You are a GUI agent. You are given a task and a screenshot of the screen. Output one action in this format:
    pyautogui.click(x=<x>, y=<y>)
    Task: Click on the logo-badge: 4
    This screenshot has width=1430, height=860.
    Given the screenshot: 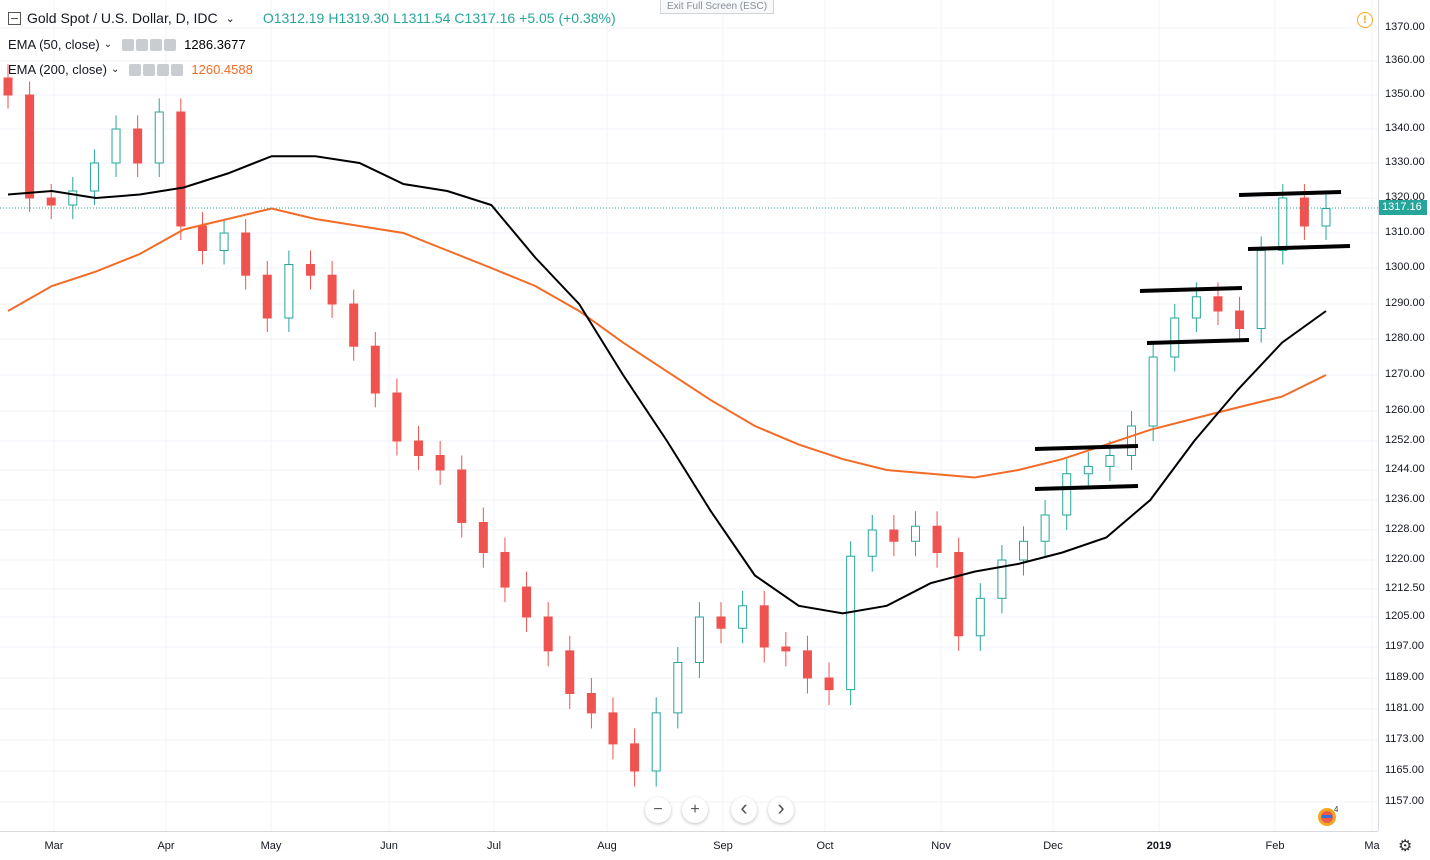 What is the action you would take?
    pyautogui.click(x=1336, y=809)
    